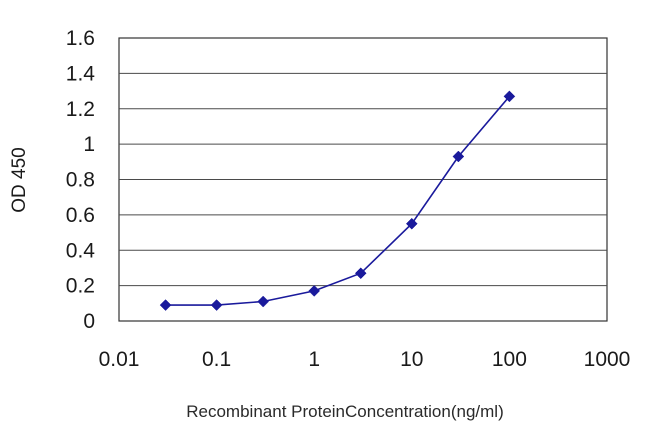  Describe the element at coordinates (314, 359) in the screenshot. I see `x-tick-label-2: 1` at that location.